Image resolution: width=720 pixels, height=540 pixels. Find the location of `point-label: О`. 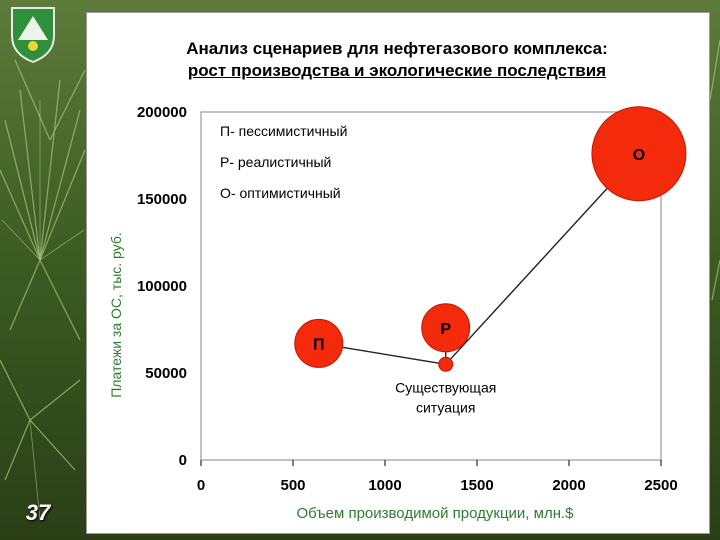

point-label: О is located at coordinates (639, 155).